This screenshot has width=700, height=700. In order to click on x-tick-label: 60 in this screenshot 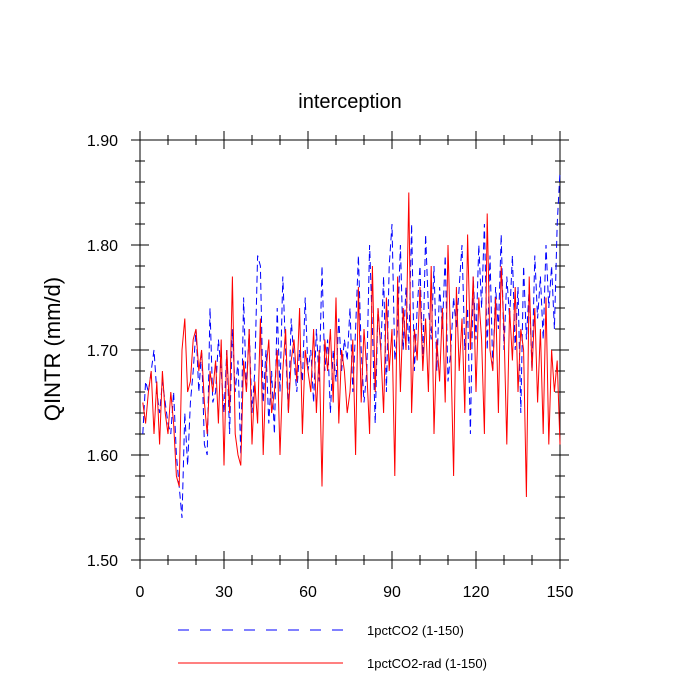, I will do `click(308, 592)`.